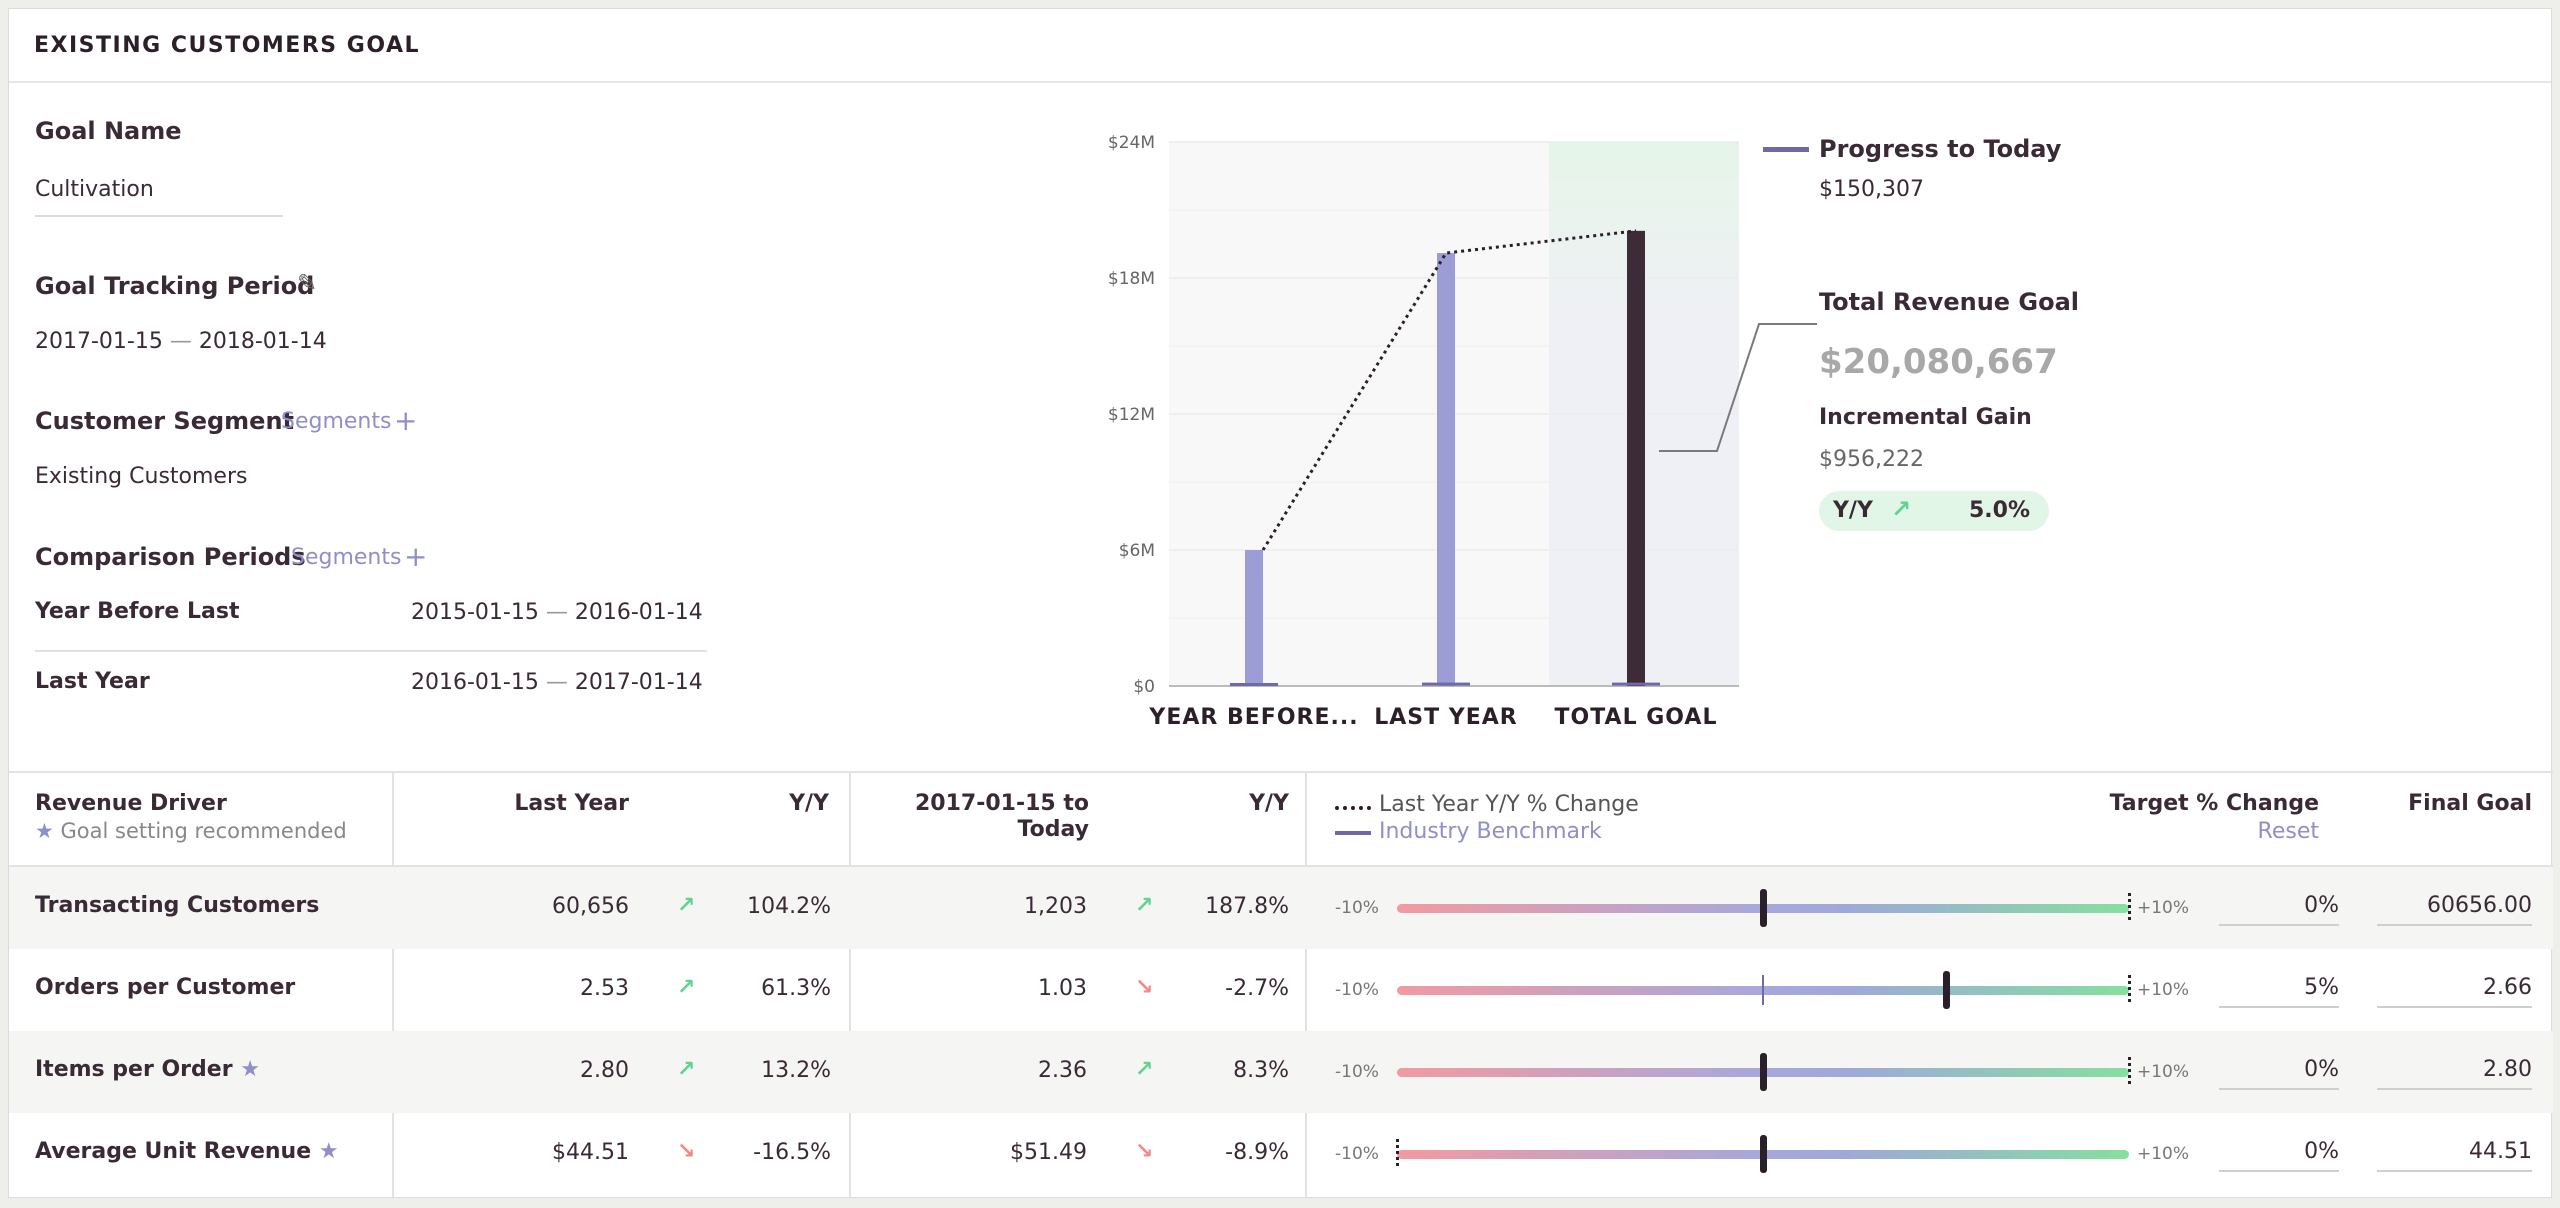 This screenshot has height=1208, width=2560. I want to click on yy-badge-value: 5.0%, so click(2000, 510).